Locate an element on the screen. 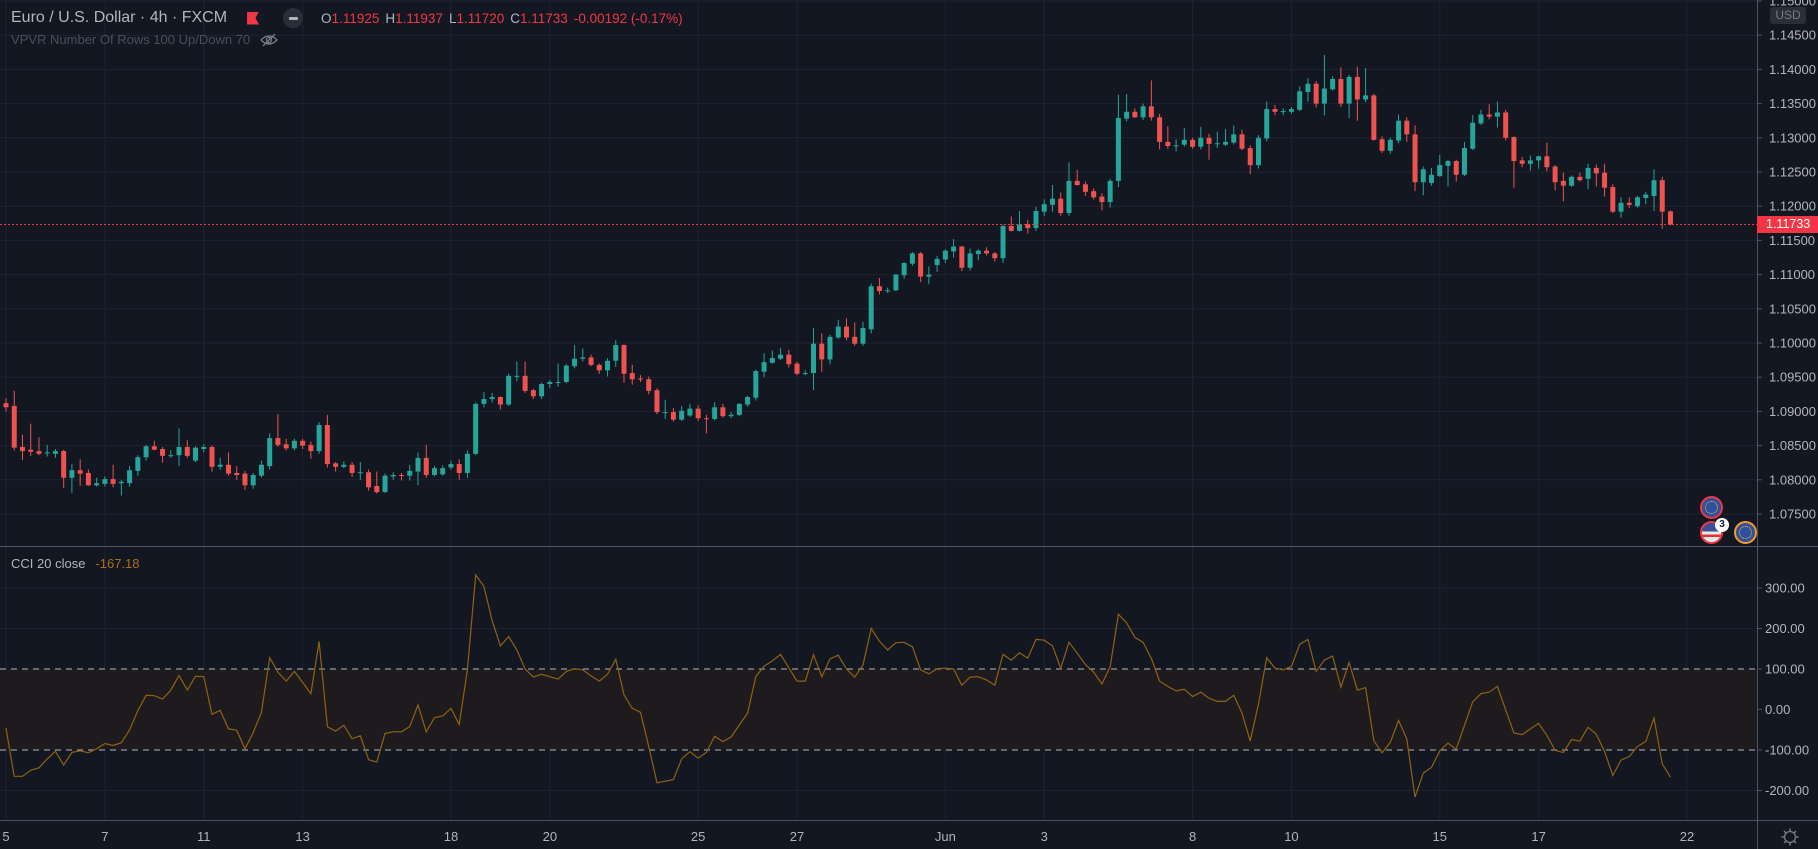  time-tick-label: 10 is located at coordinates (1291, 836).